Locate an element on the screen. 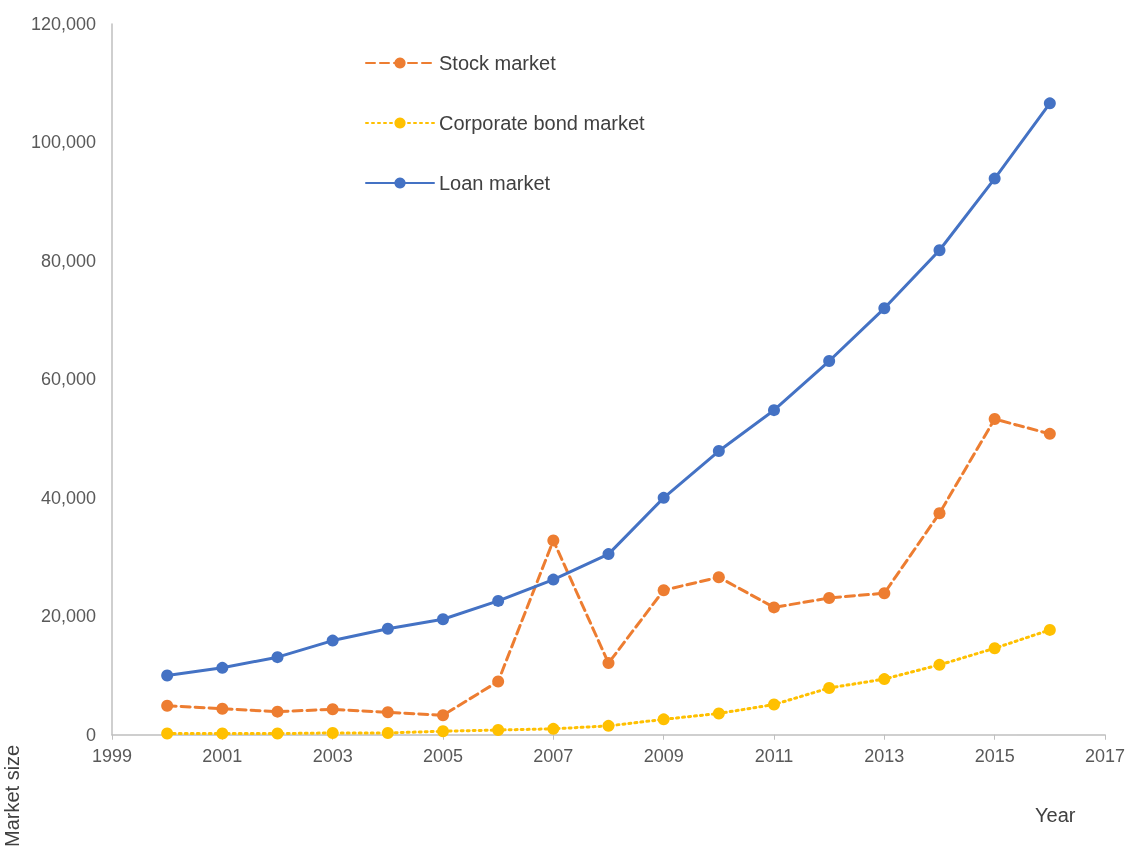 The image size is (1139, 850). x-axis-title: Year is located at coordinates (1055, 814).